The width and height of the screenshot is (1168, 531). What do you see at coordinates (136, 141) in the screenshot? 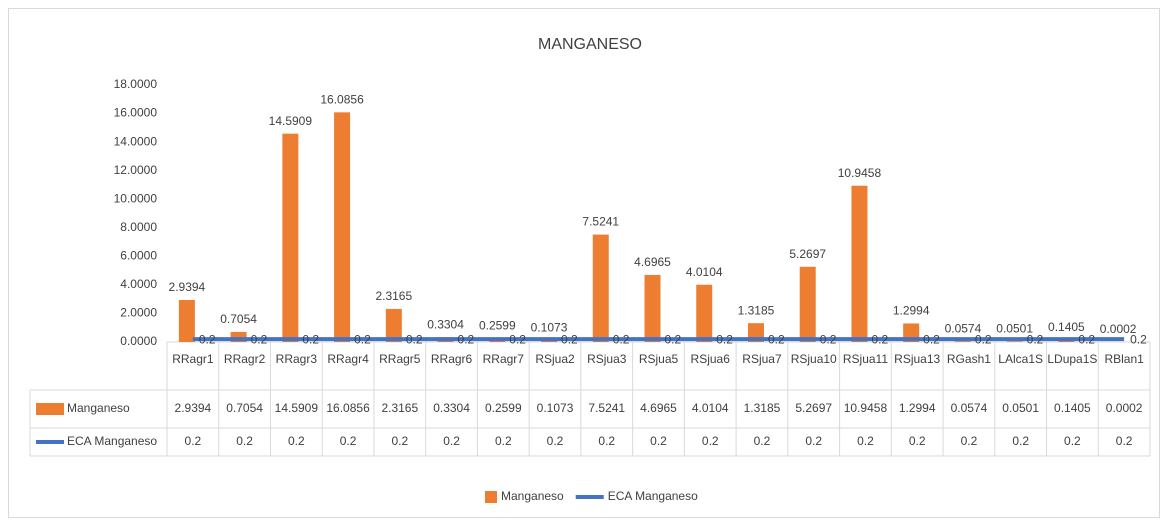
I see `y-tick-label: 14.0000` at bounding box center [136, 141].